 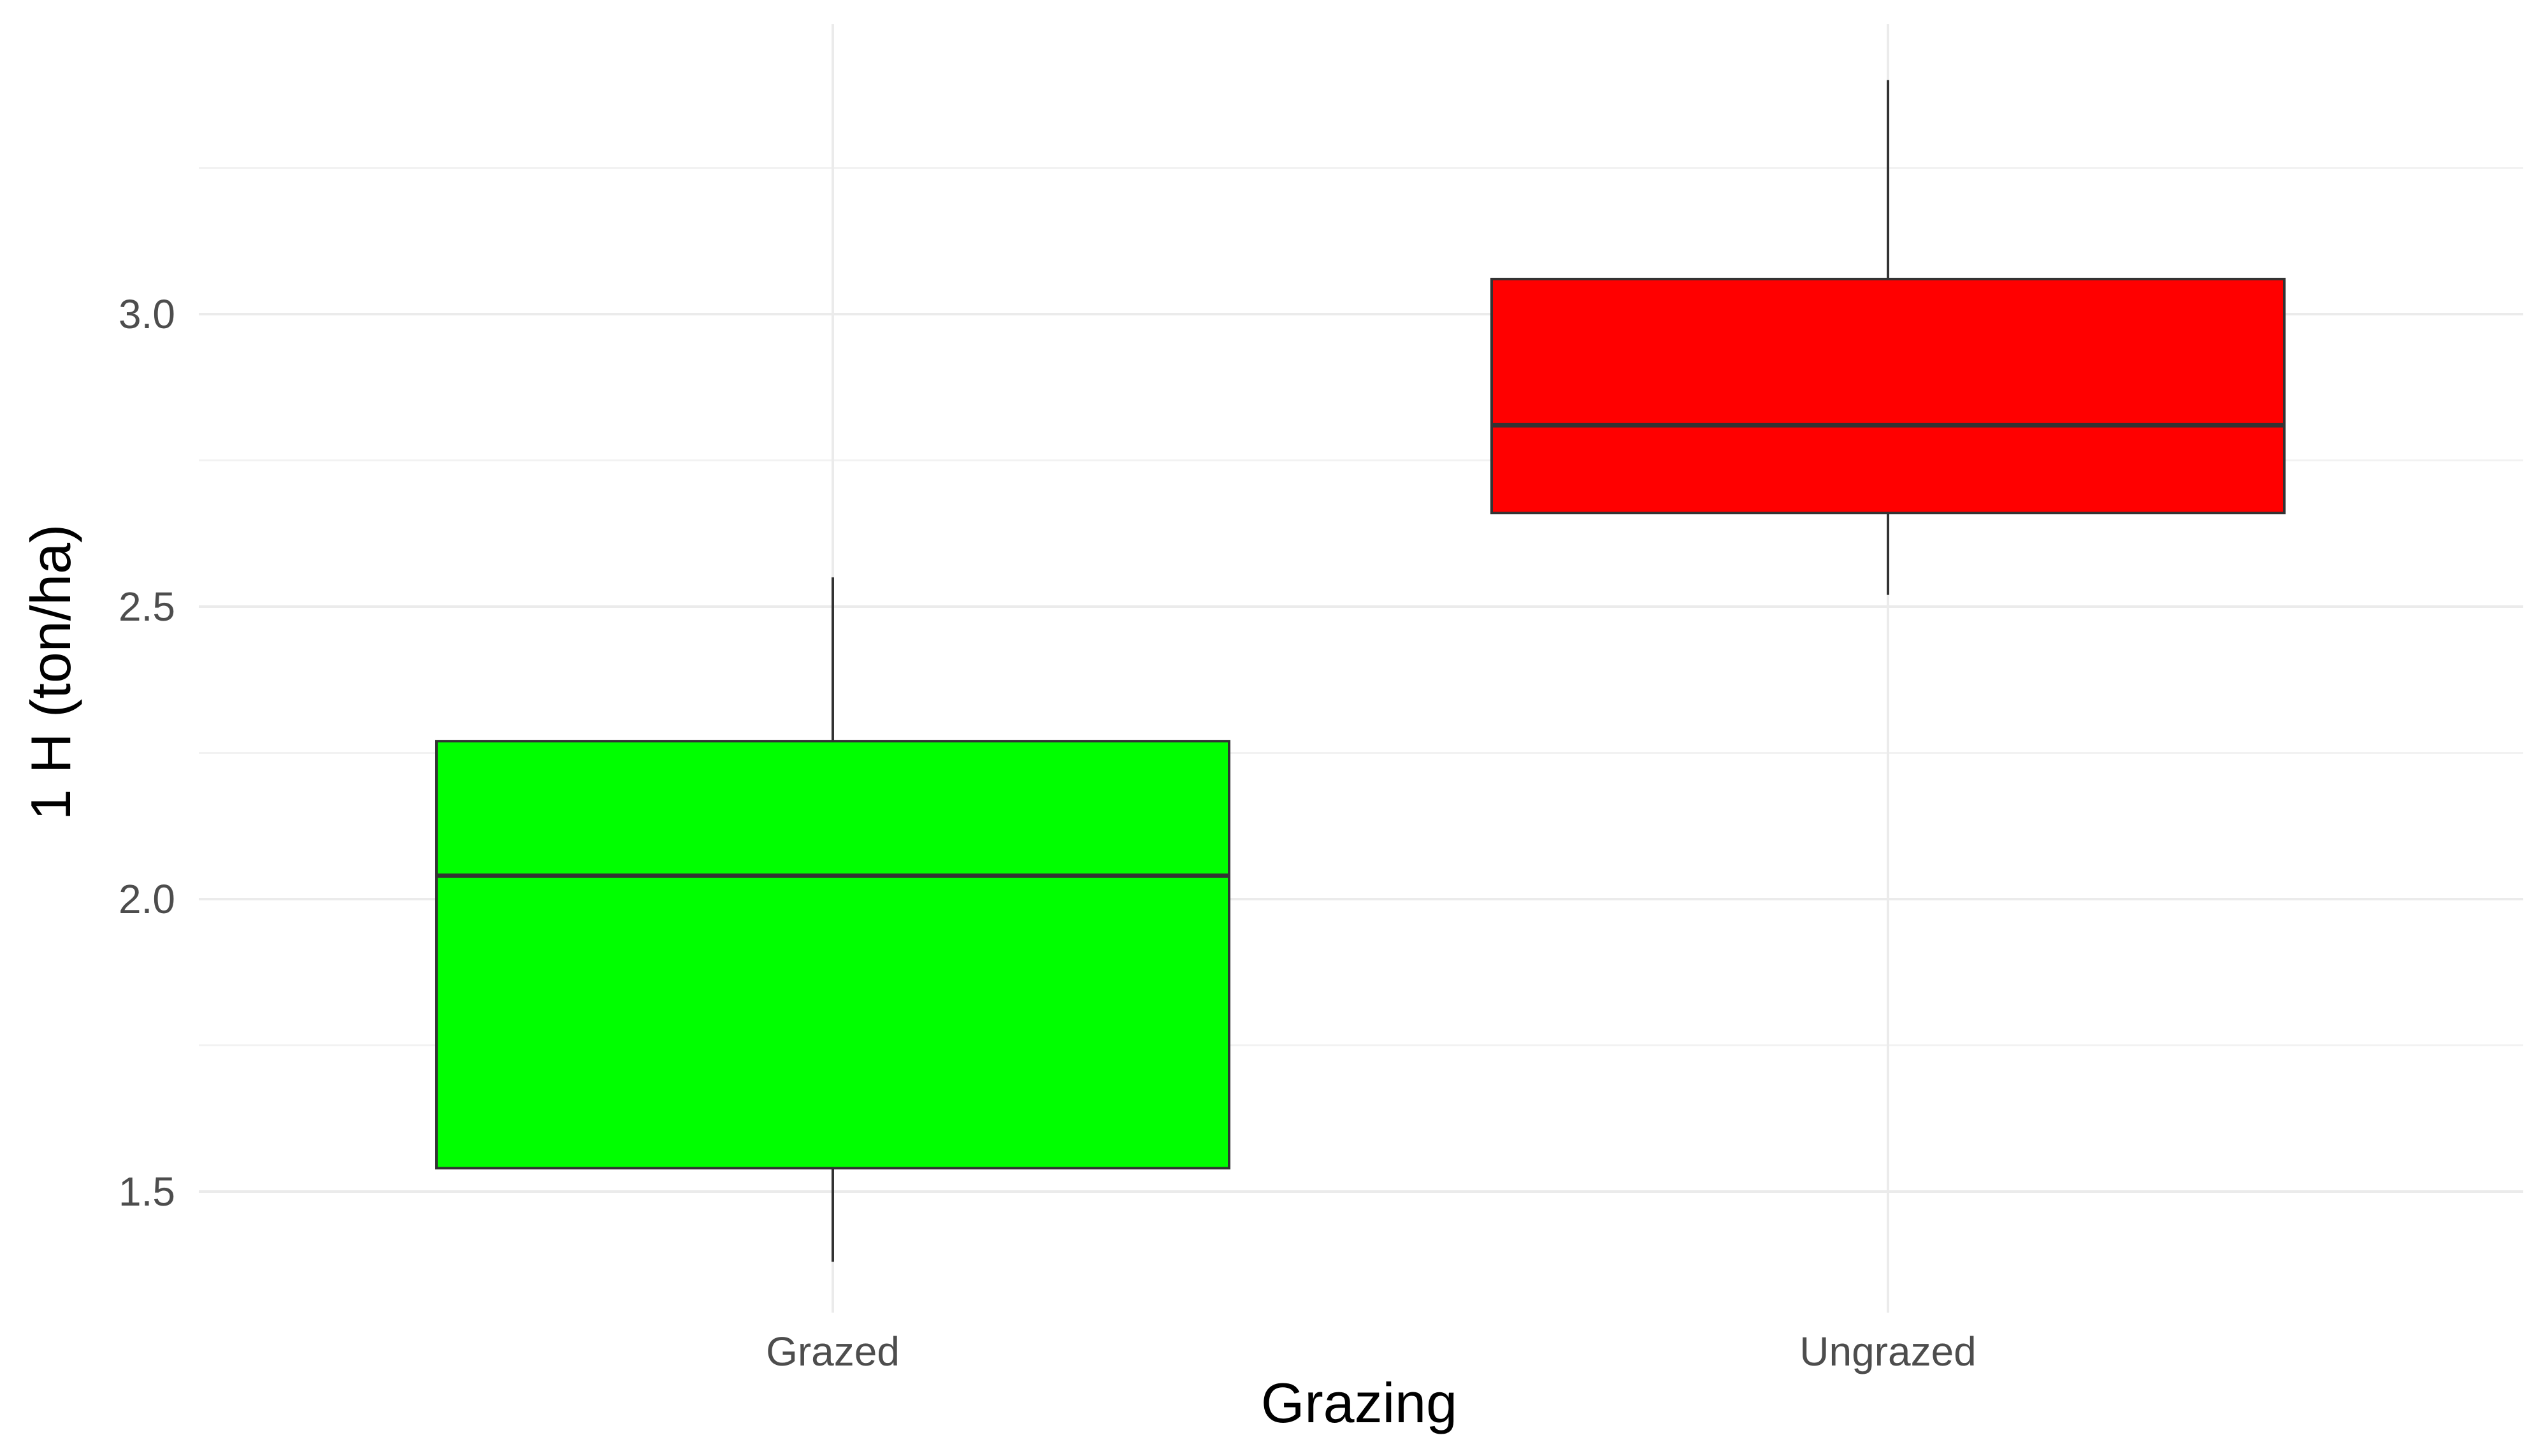 What do you see at coordinates (1359, 1402) in the screenshot?
I see `x-axis-title: Grazing` at bounding box center [1359, 1402].